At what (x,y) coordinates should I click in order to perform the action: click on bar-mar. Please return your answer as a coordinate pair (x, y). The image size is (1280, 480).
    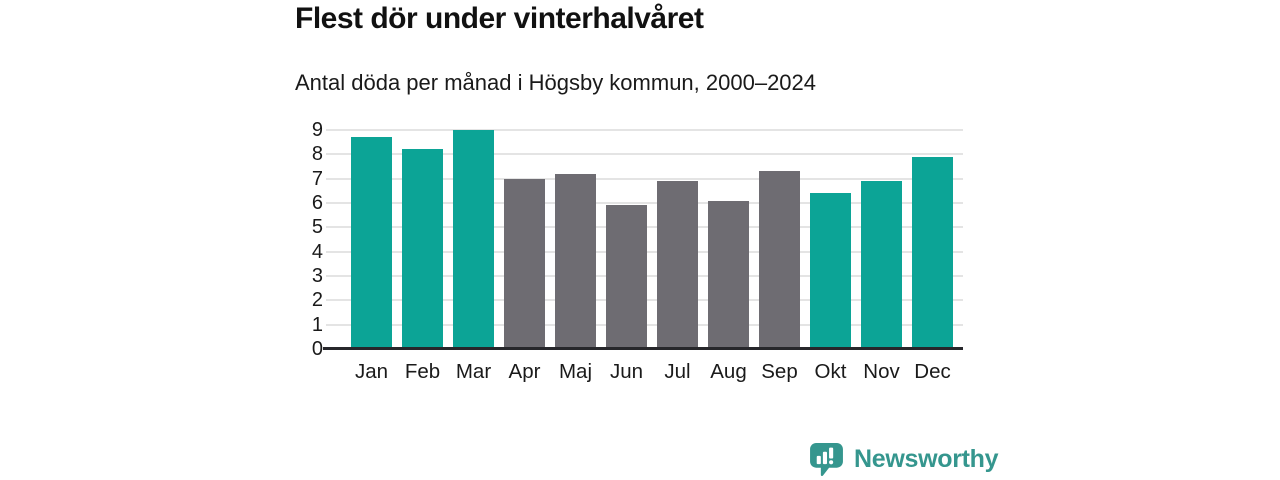
    Looking at the image, I should click on (473, 239).